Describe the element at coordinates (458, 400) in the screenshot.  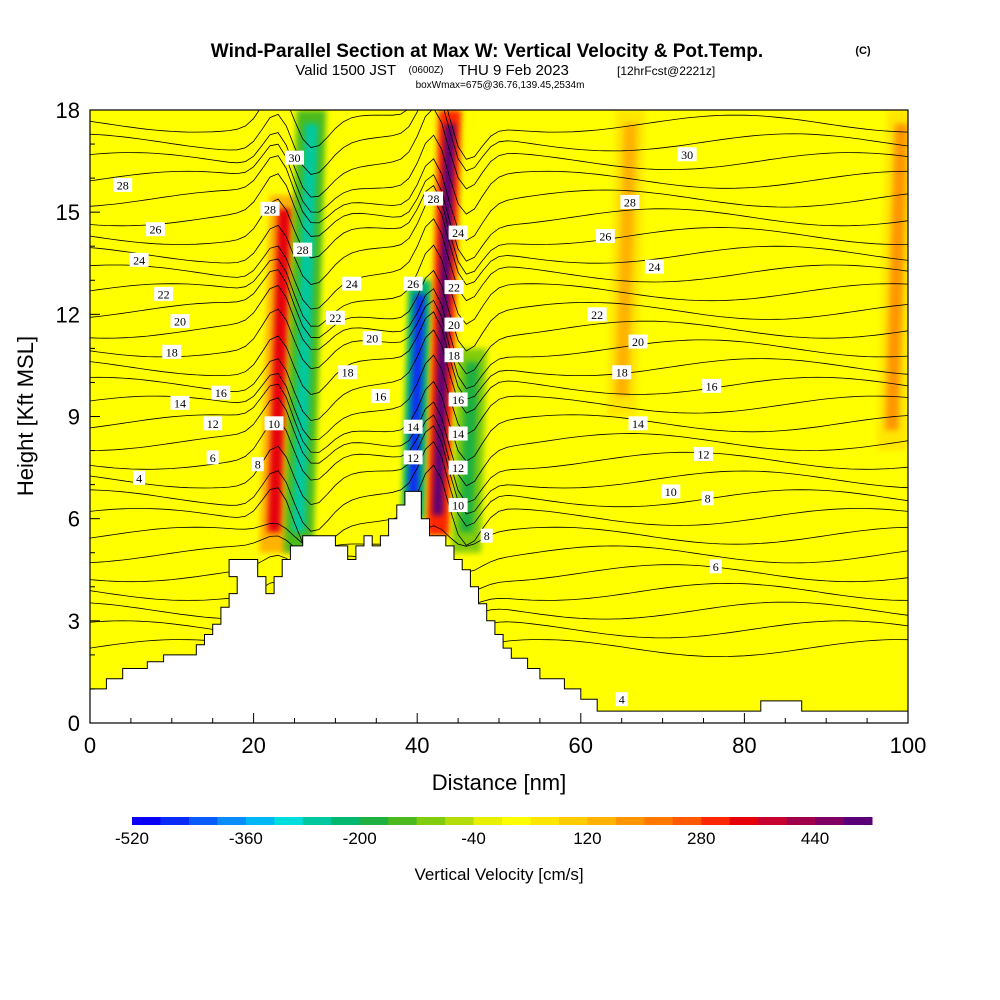
I see `contour-label-text: 16` at that location.